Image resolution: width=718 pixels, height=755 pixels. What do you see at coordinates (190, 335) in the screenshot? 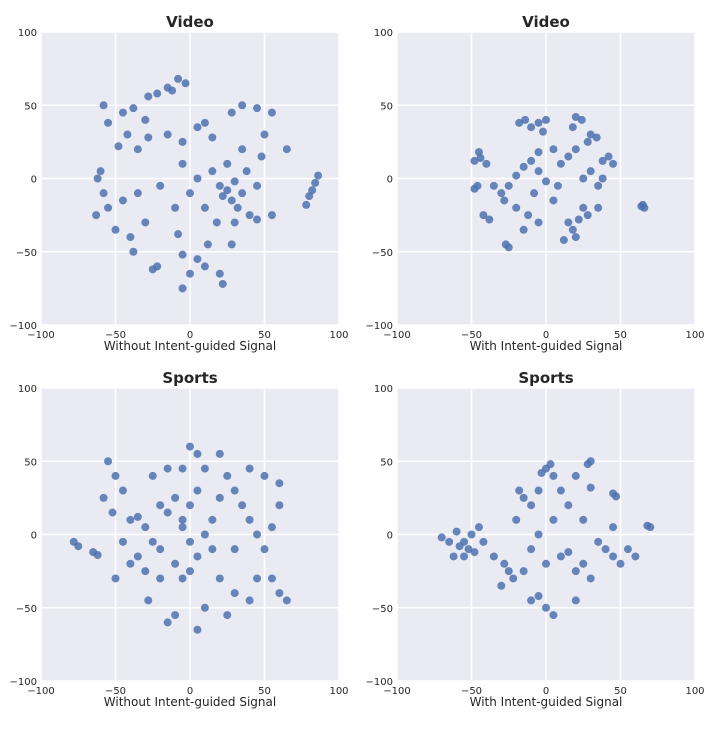
I see `x-tick-label: 0` at bounding box center [190, 335].